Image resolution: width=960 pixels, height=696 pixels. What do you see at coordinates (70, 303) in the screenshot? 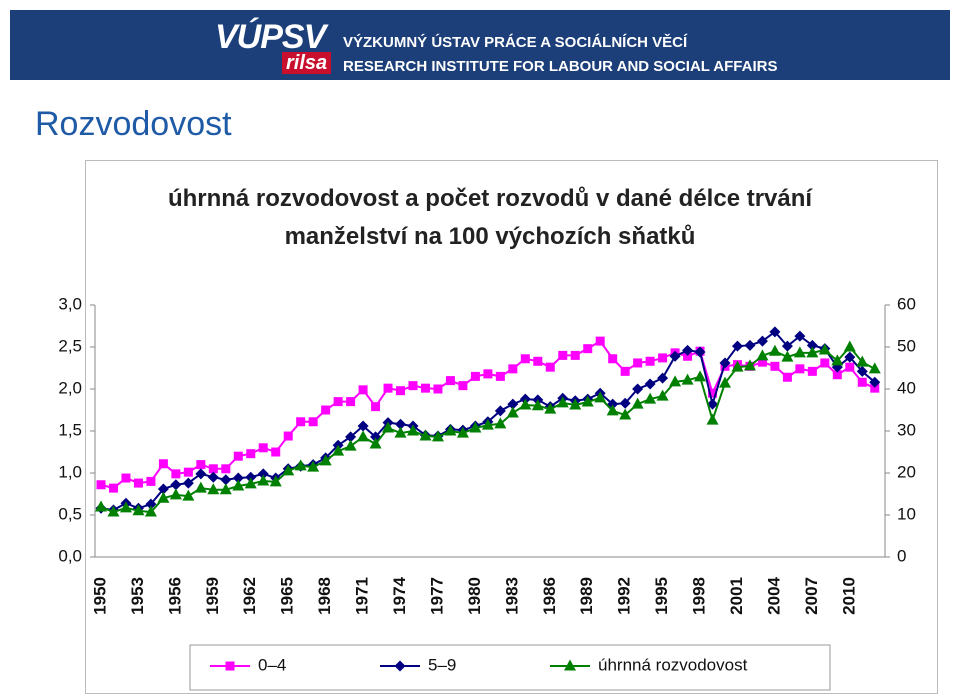
I see `y-tick-label: 3,0` at bounding box center [70, 303].